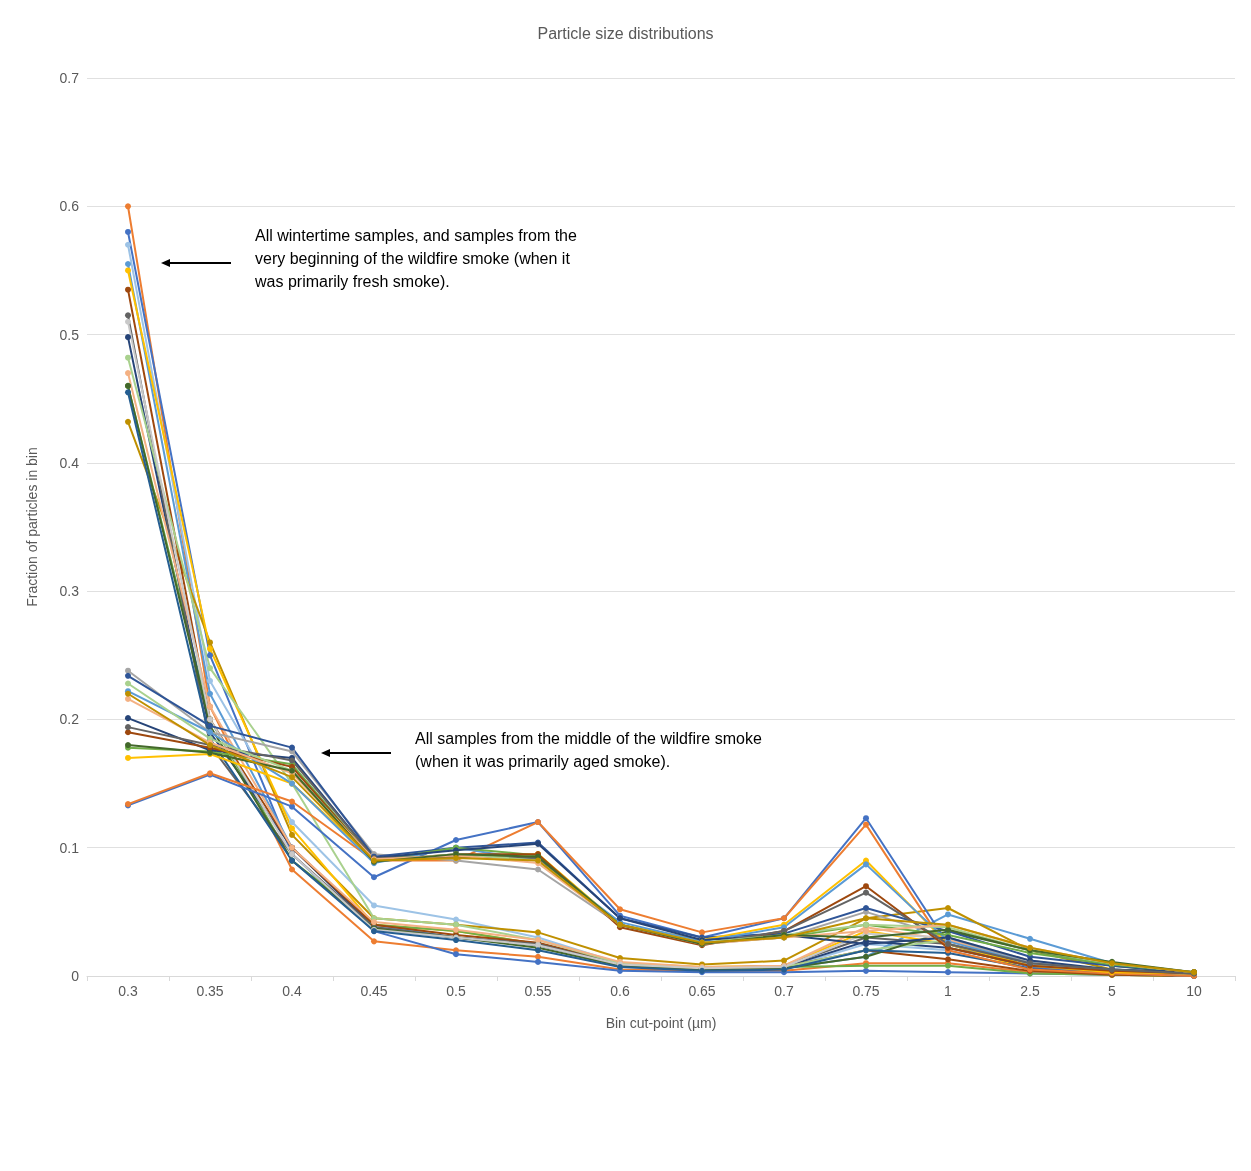 This screenshot has height=1171, width=1251. I want to click on y-tick-label: 0.5, so click(69, 334).